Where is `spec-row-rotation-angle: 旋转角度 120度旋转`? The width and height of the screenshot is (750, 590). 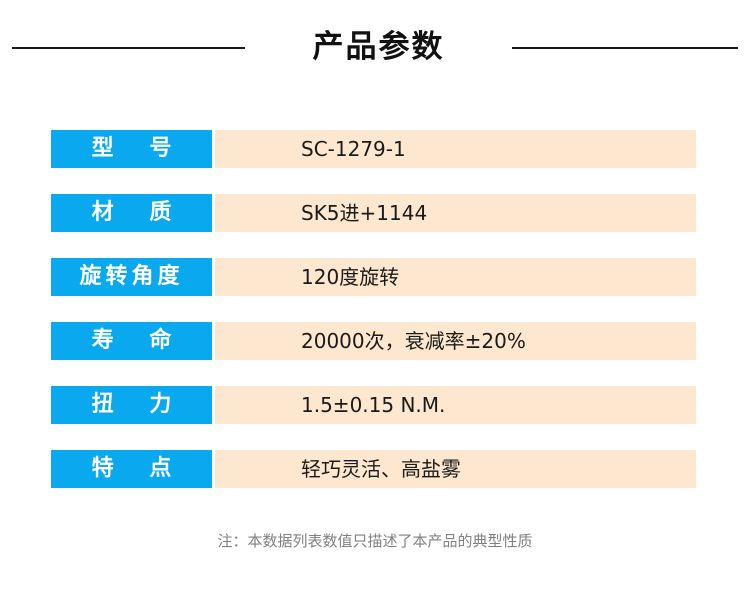
spec-row-rotation-angle: 旋转角度 120度旋转 is located at coordinates (373, 277).